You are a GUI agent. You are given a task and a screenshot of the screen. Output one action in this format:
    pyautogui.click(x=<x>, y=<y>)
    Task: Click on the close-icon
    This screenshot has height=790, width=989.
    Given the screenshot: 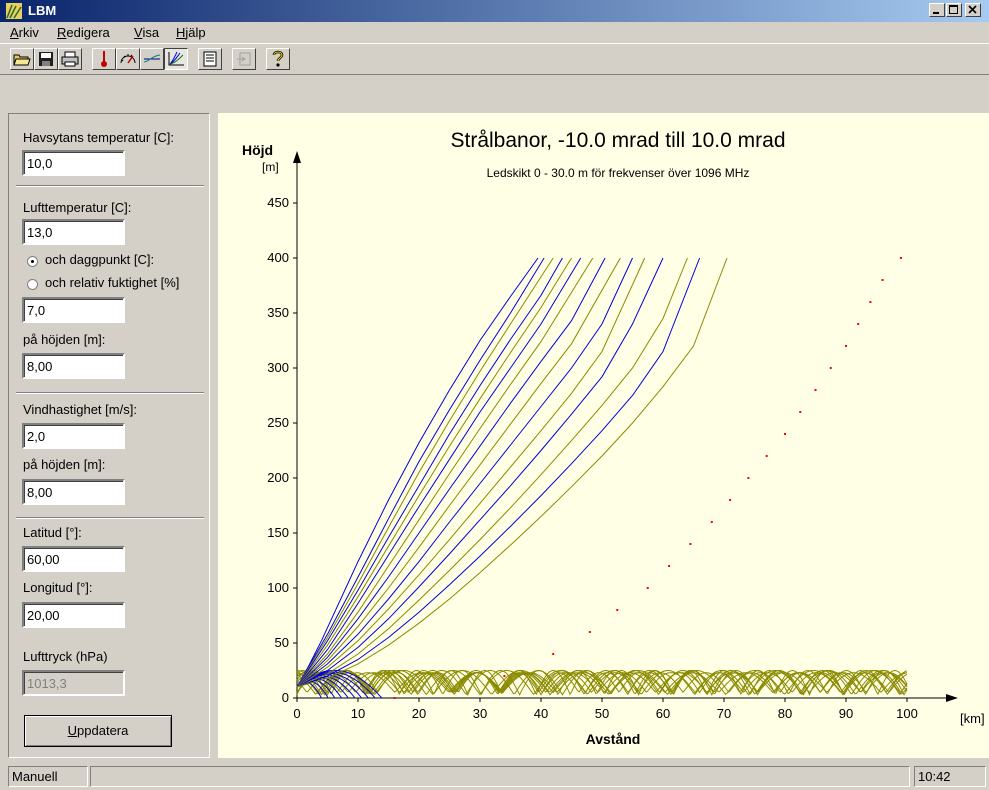 What is the action you would take?
    pyautogui.click(x=972, y=9)
    